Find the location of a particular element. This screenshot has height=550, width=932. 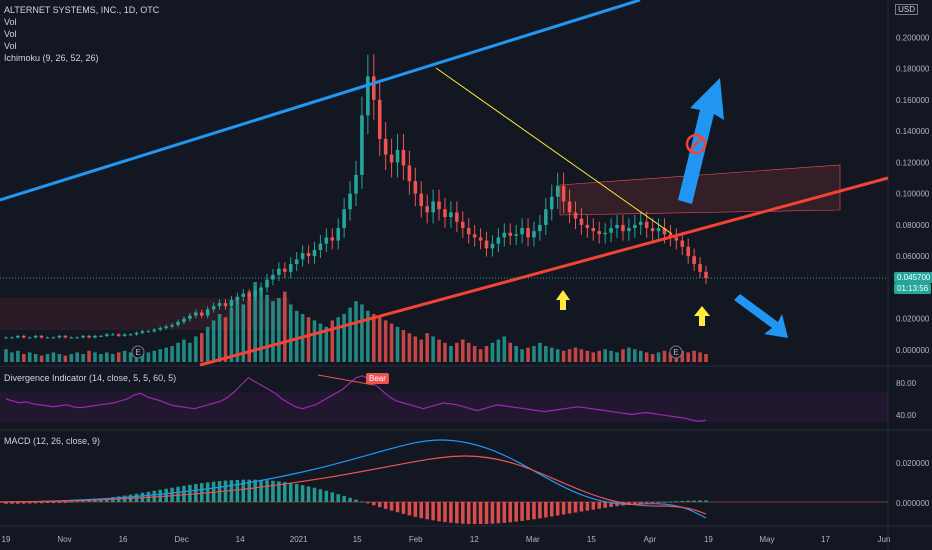

study-vol-1: Vol is located at coordinates (10, 22).